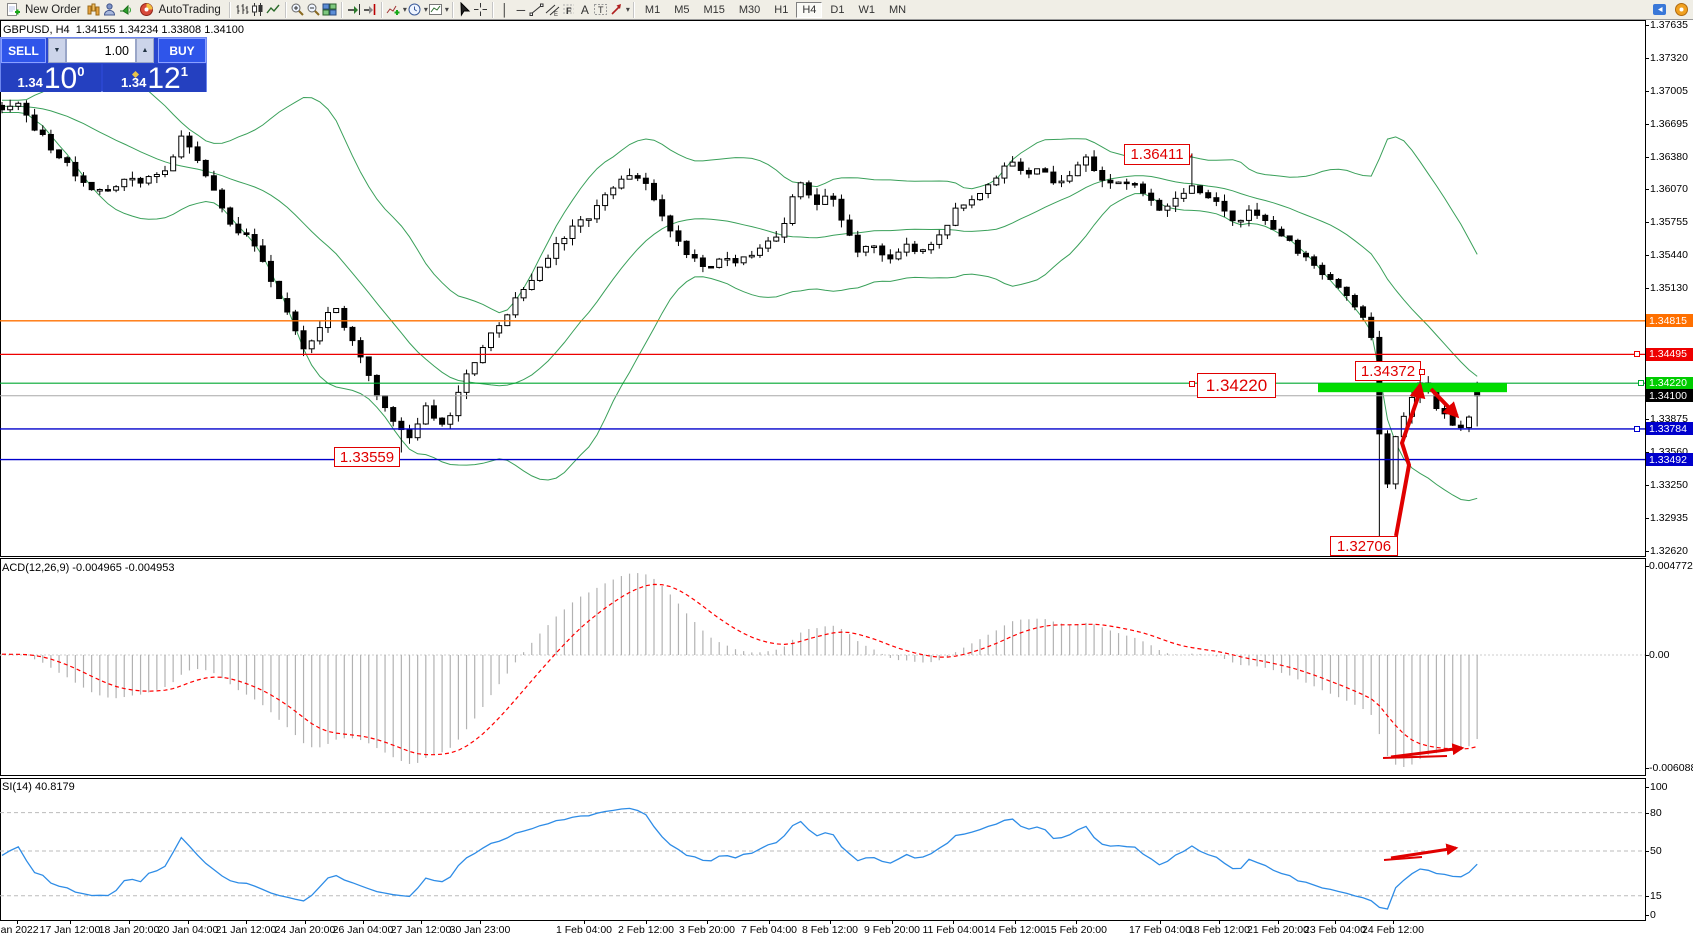 This screenshot has height=938, width=1693. What do you see at coordinates (652, 9) in the screenshot?
I see `timeframe-m1: M1` at bounding box center [652, 9].